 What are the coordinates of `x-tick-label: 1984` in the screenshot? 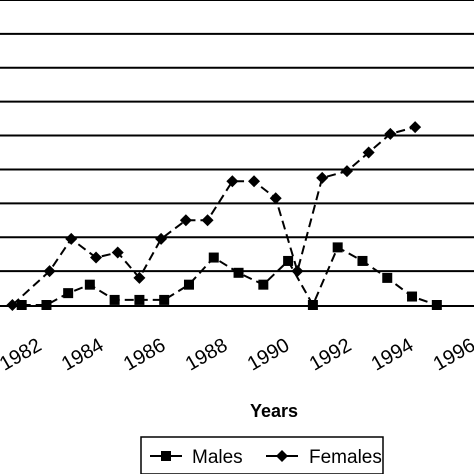 It's located at (83, 354).